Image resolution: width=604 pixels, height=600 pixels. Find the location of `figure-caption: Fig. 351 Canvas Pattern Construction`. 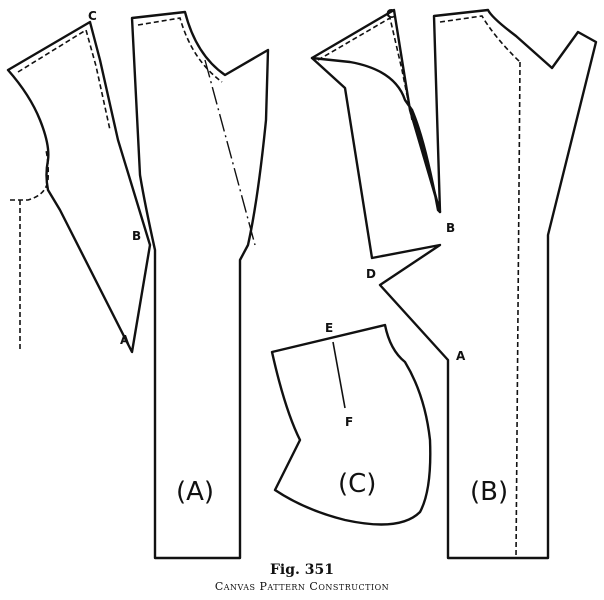

figure-caption: Fig. 351 Canvas Pattern Construction is located at coordinates (302, 577).